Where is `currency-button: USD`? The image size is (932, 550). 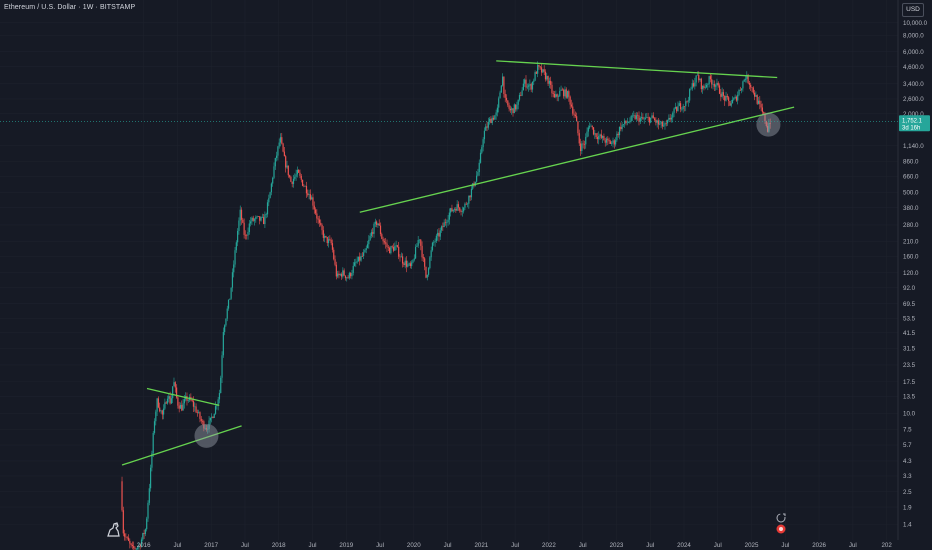 currency-button: USD is located at coordinates (913, 10).